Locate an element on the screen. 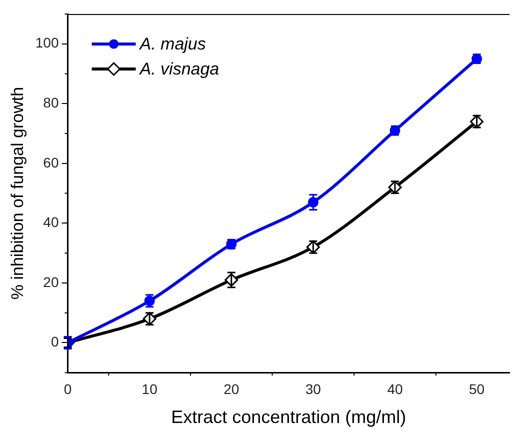 This screenshot has height=437, width=517. x-tick-label: 10 is located at coordinates (150, 388).